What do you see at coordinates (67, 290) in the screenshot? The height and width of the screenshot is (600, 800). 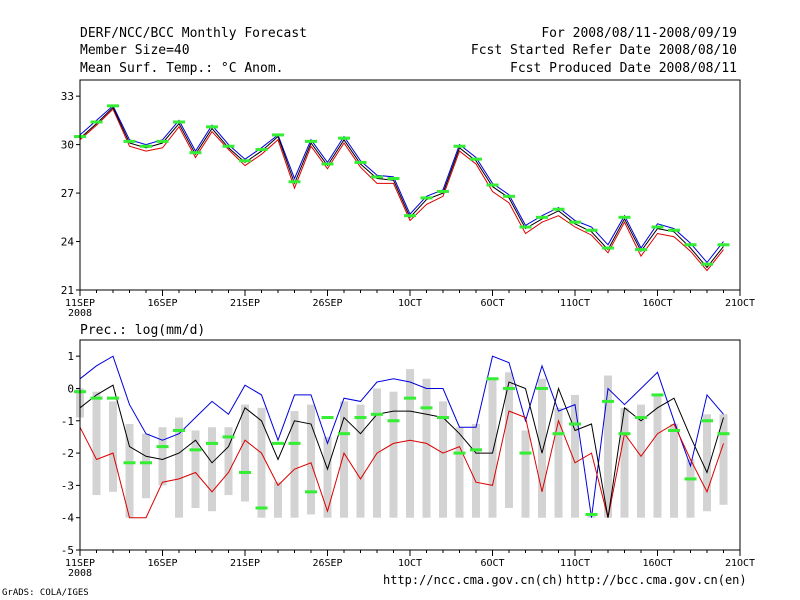 I see `temp-y-tick-label: 21` at bounding box center [67, 290].